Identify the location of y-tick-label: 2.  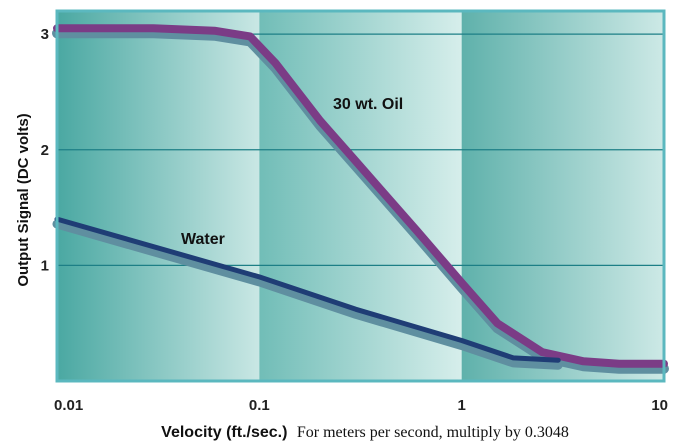
(45, 150).